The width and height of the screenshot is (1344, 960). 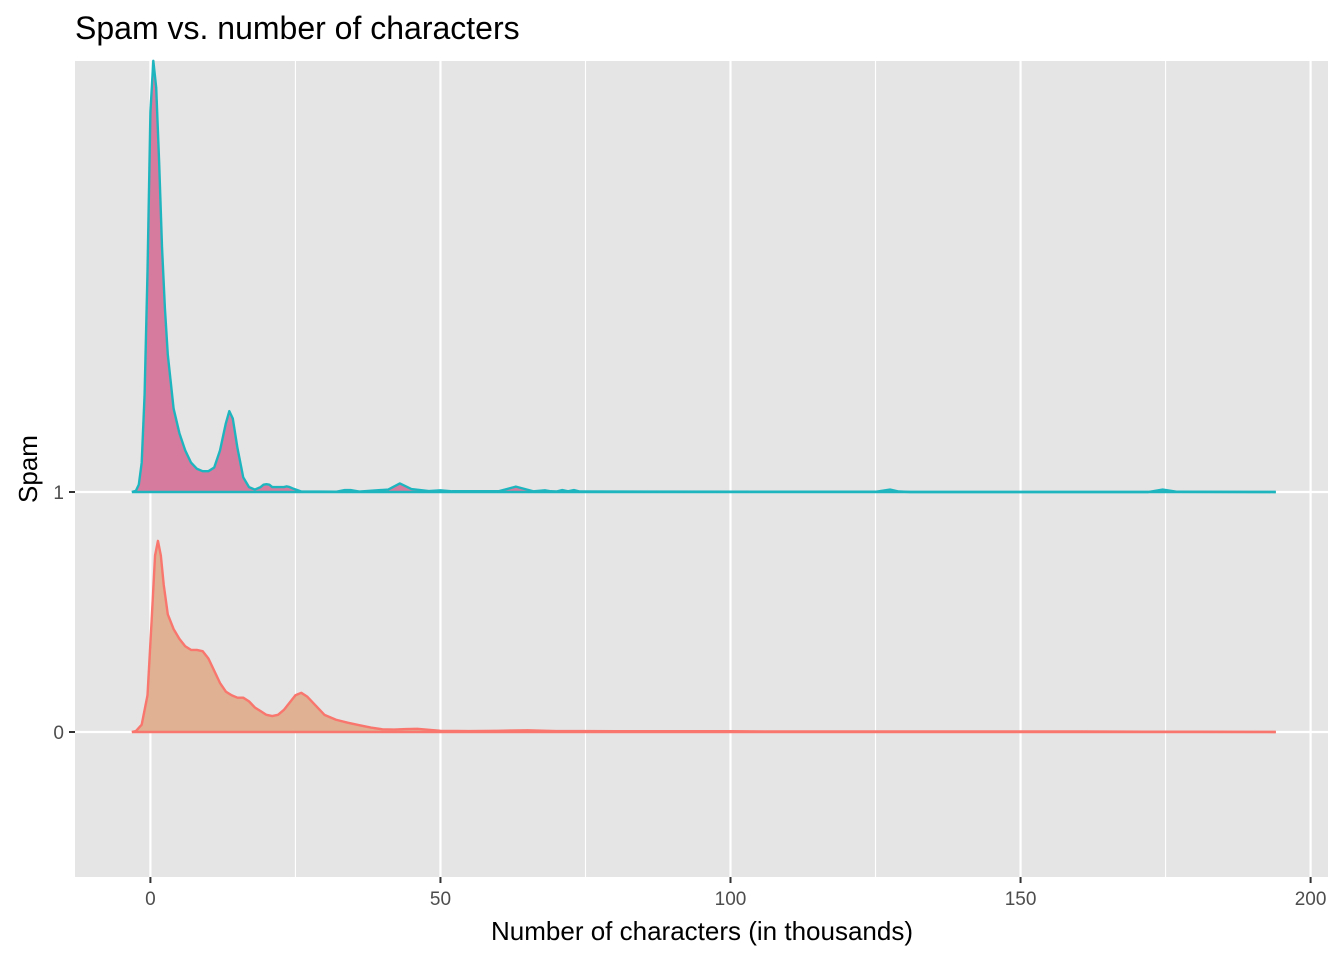 What do you see at coordinates (28, 469) in the screenshot?
I see `y-axis-title: Spam` at bounding box center [28, 469].